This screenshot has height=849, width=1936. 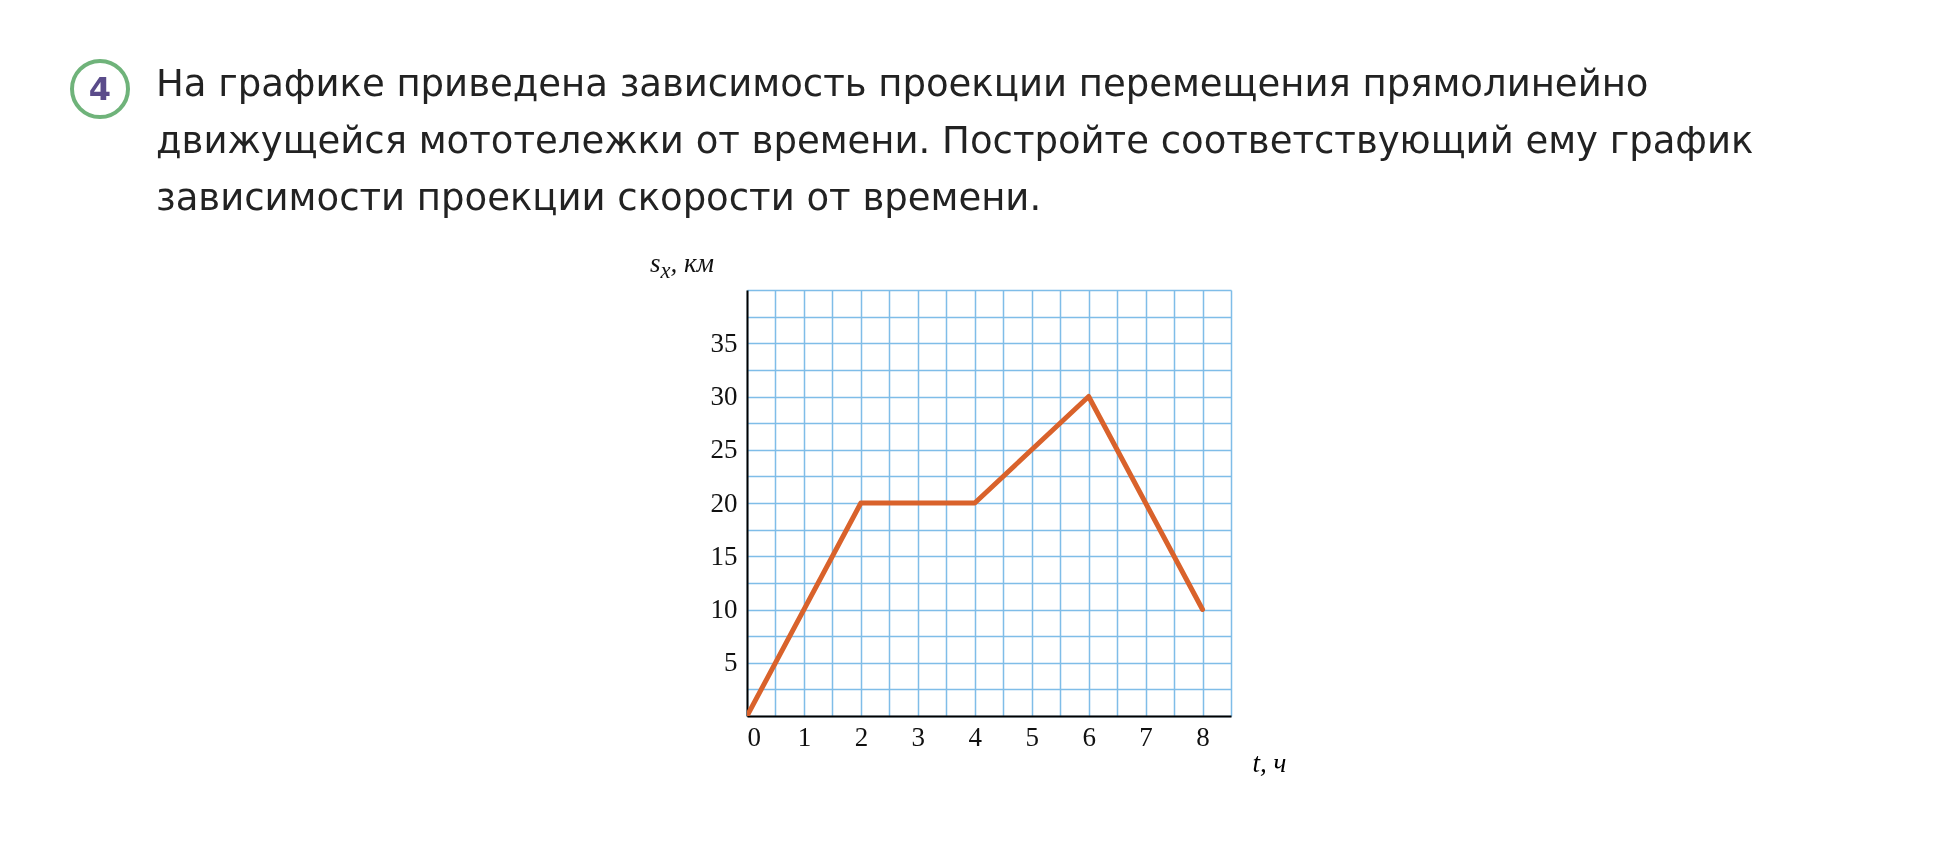 I want to click on x-tick-label: 6, so click(x=1089, y=736).